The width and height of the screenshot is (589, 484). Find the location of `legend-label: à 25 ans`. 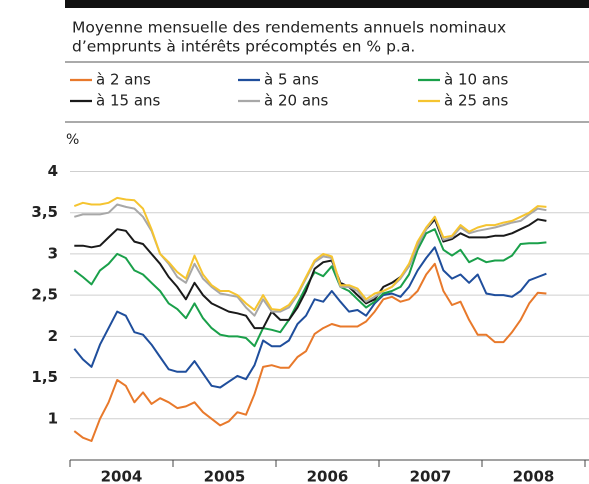

legend-label: à 25 ans is located at coordinates (476, 101).